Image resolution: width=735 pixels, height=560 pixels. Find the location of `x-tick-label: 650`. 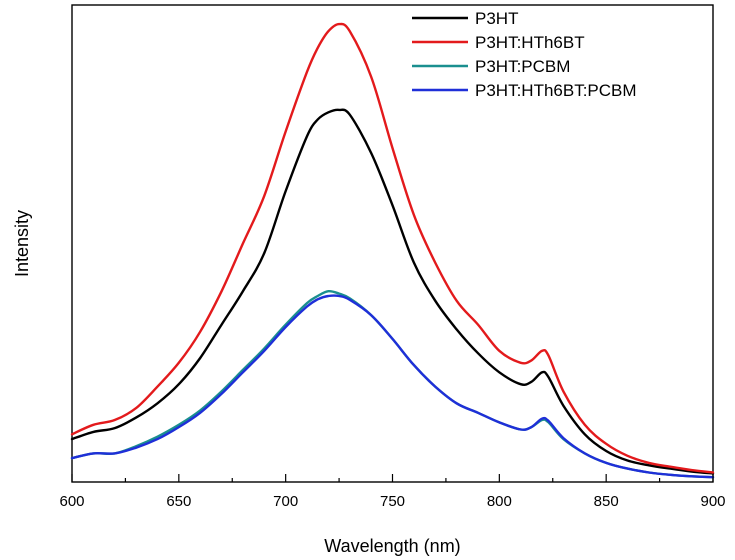

x-tick-label: 650 is located at coordinates (178, 501).